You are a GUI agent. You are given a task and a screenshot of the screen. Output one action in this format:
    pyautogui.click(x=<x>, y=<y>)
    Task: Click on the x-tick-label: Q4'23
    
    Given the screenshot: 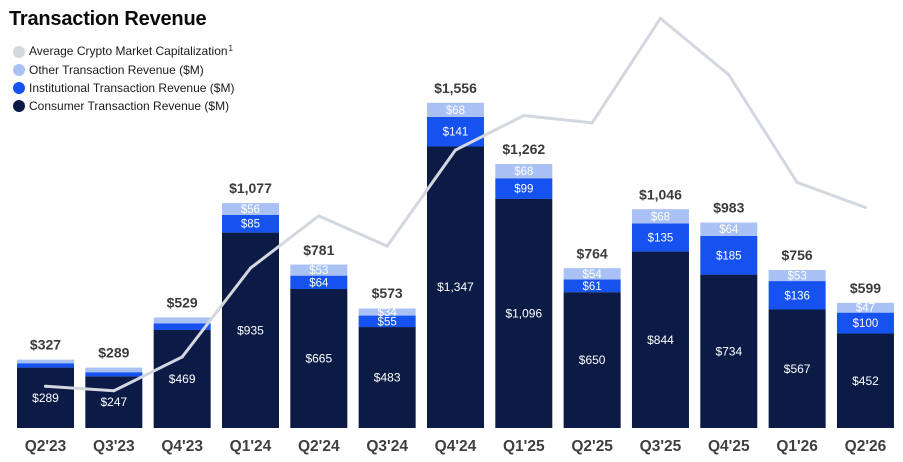 What is the action you would take?
    pyautogui.click(x=182, y=446)
    